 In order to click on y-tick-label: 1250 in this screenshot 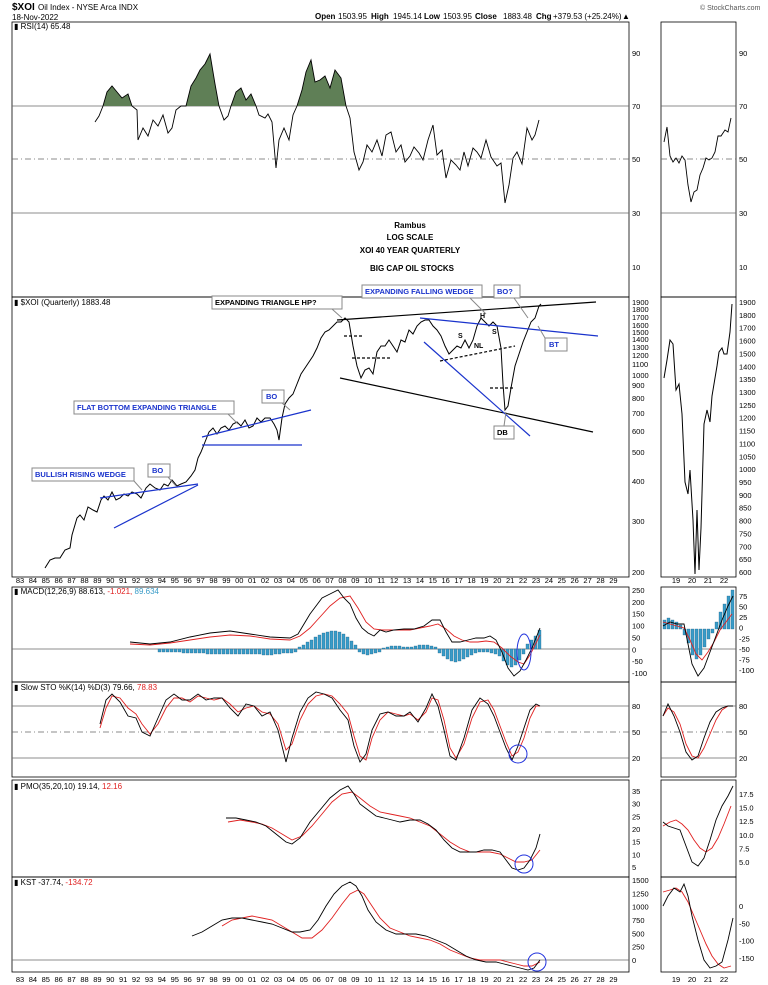, I will do `click(747, 405)`.